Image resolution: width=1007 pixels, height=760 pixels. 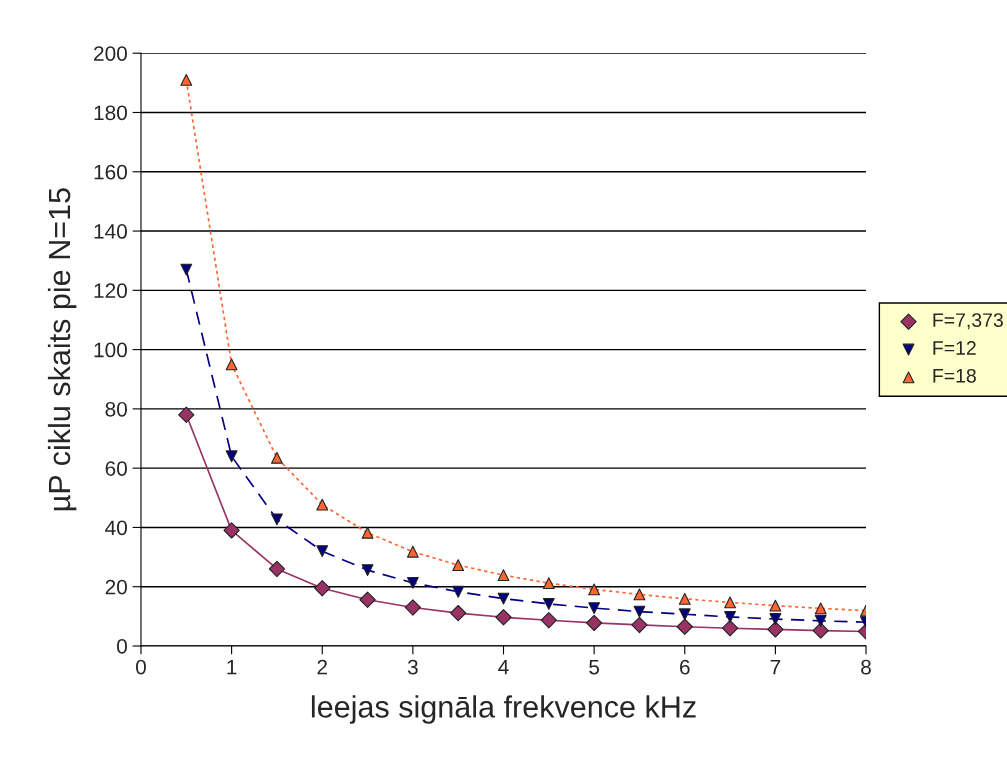 I want to click on y-tick-label: 40, so click(x=116, y=528).